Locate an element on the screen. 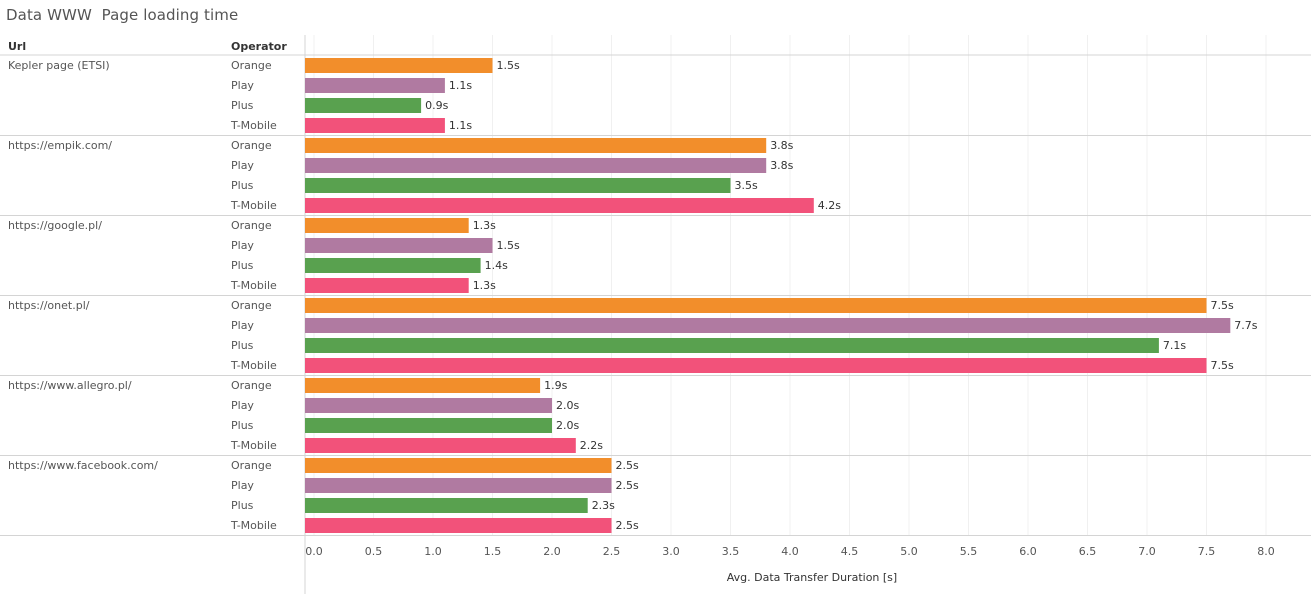  url-label: https://www.facebook.com/ is located at coordinates (83, 465).